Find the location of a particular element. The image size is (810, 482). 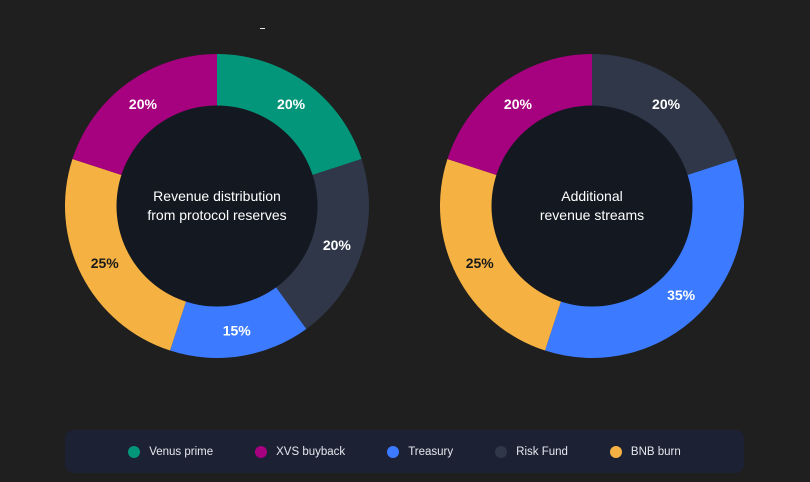

legend-label: Venus prime is located at coordinates (181, 451).